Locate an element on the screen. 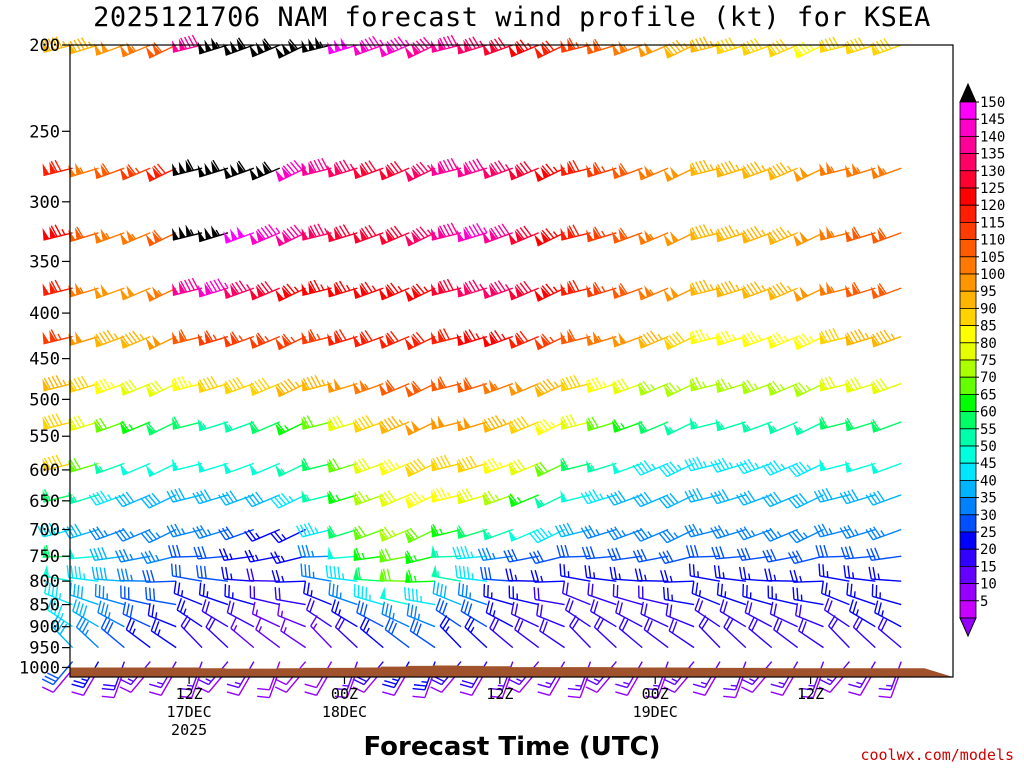 This screenshot has height=768, width=1024. y-tick-label: 300 is located at coordinates (44, 203).